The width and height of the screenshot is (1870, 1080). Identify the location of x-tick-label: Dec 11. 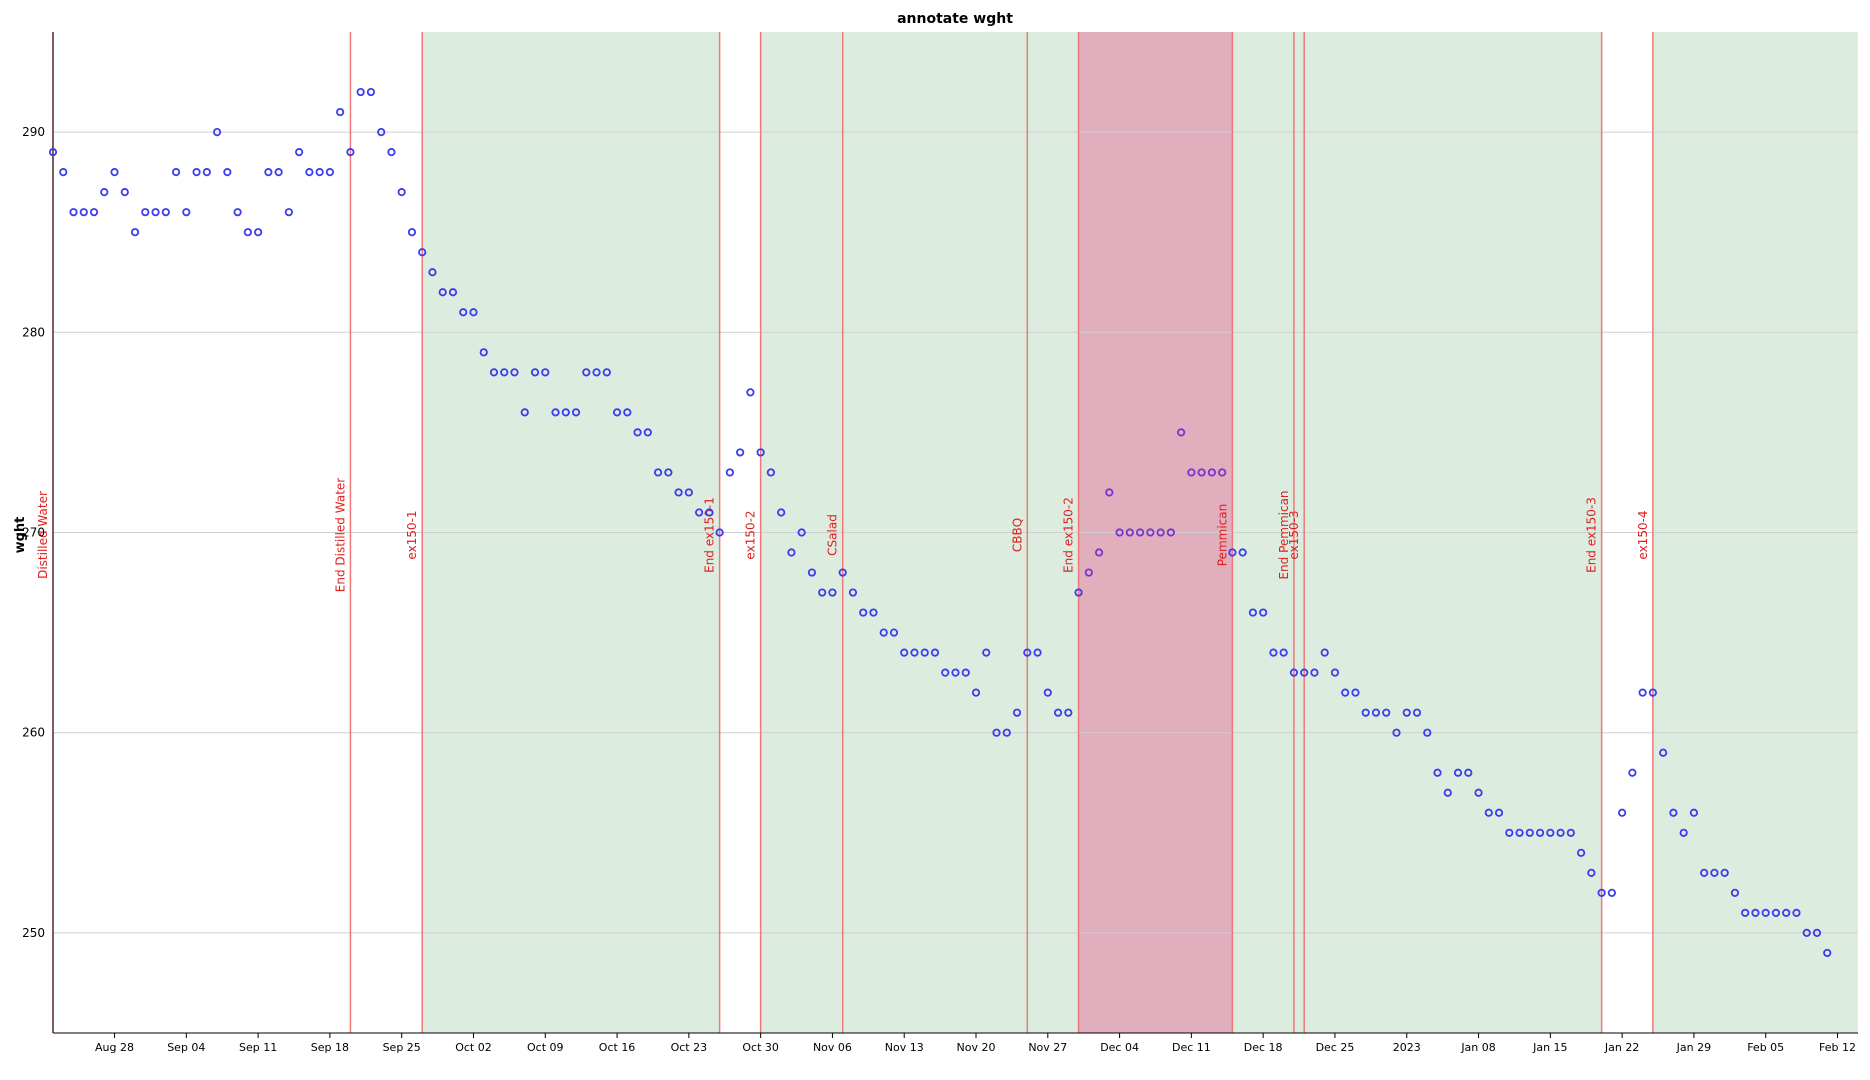
(1191, 1047).